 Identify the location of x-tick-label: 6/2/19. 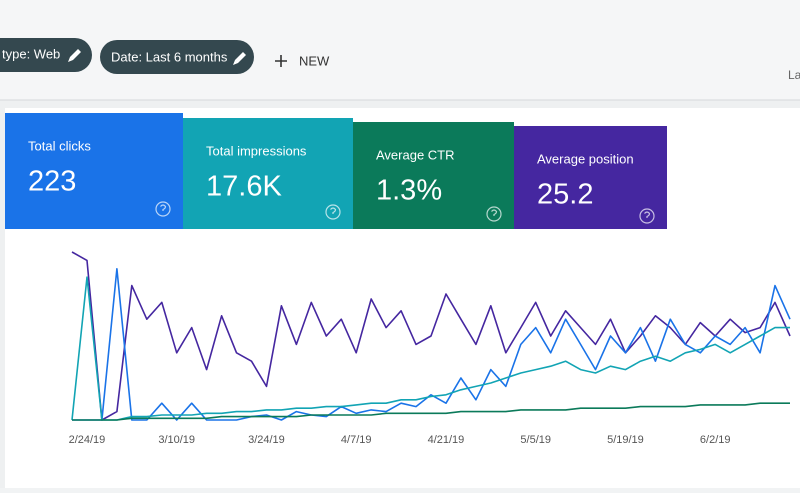
(715, 440).